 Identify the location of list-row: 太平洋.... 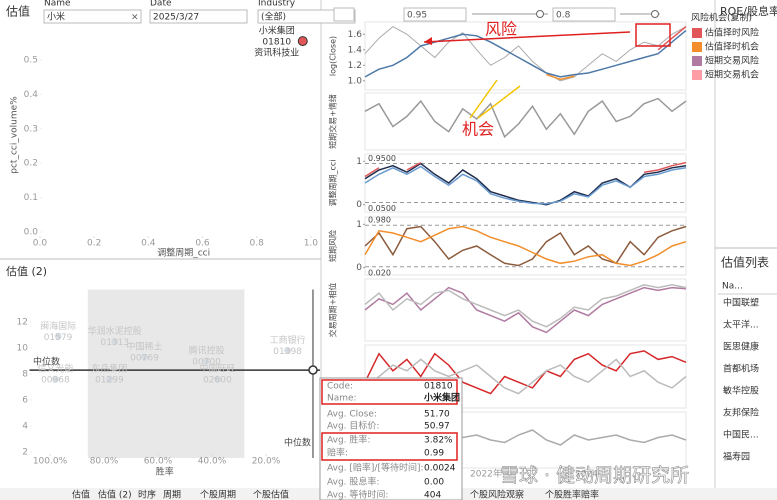
(741, 325).